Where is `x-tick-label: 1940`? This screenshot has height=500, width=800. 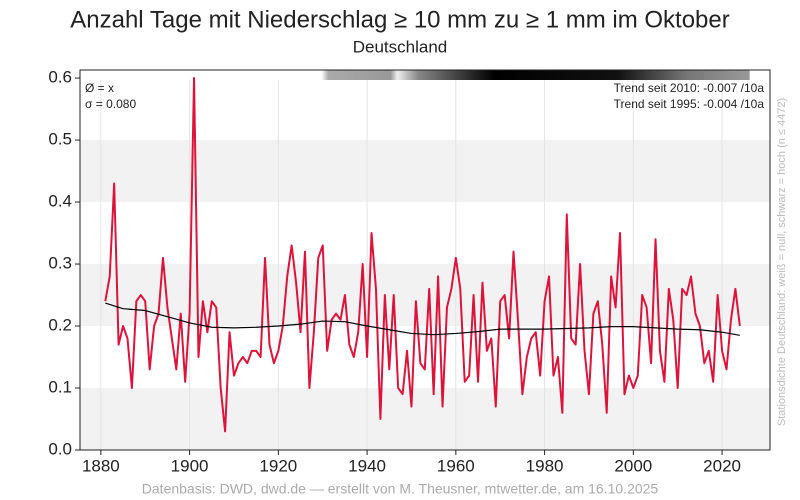
x-tick-label: 1940 is located at coordinates (367, 465).